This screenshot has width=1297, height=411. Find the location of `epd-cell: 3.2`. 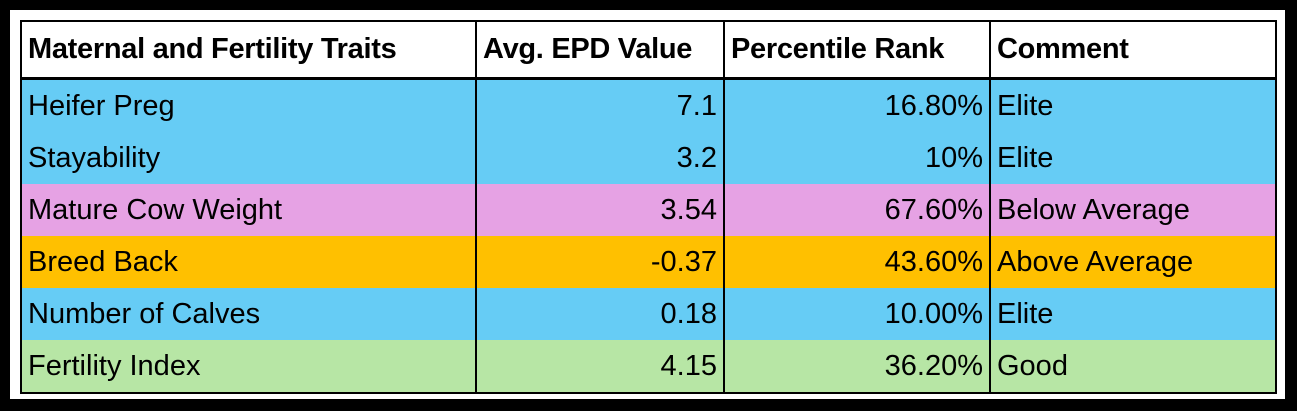

epd-cell: 3.2 is located at coordinates (600, 158).